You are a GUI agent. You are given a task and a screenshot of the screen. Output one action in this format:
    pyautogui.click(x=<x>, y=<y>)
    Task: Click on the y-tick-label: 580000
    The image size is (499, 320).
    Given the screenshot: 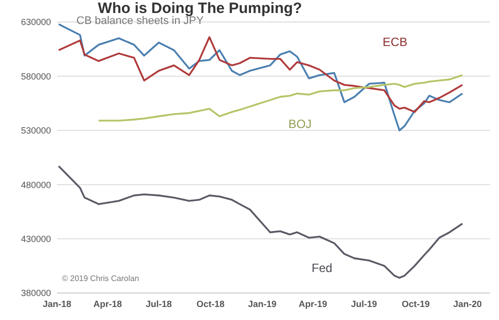 What is the action you would take?
    pyautogui.click(x=35, y=76)
    